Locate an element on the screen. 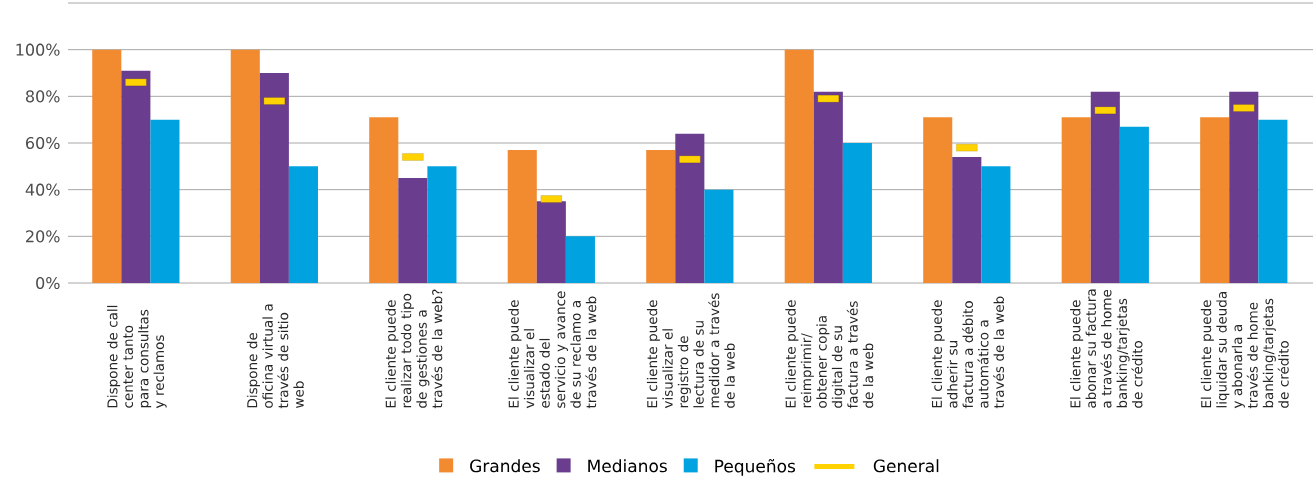  x-tick-label: El cliente puede adherir su factura a débito automático a través de la web is located at coordinates (968, 352).